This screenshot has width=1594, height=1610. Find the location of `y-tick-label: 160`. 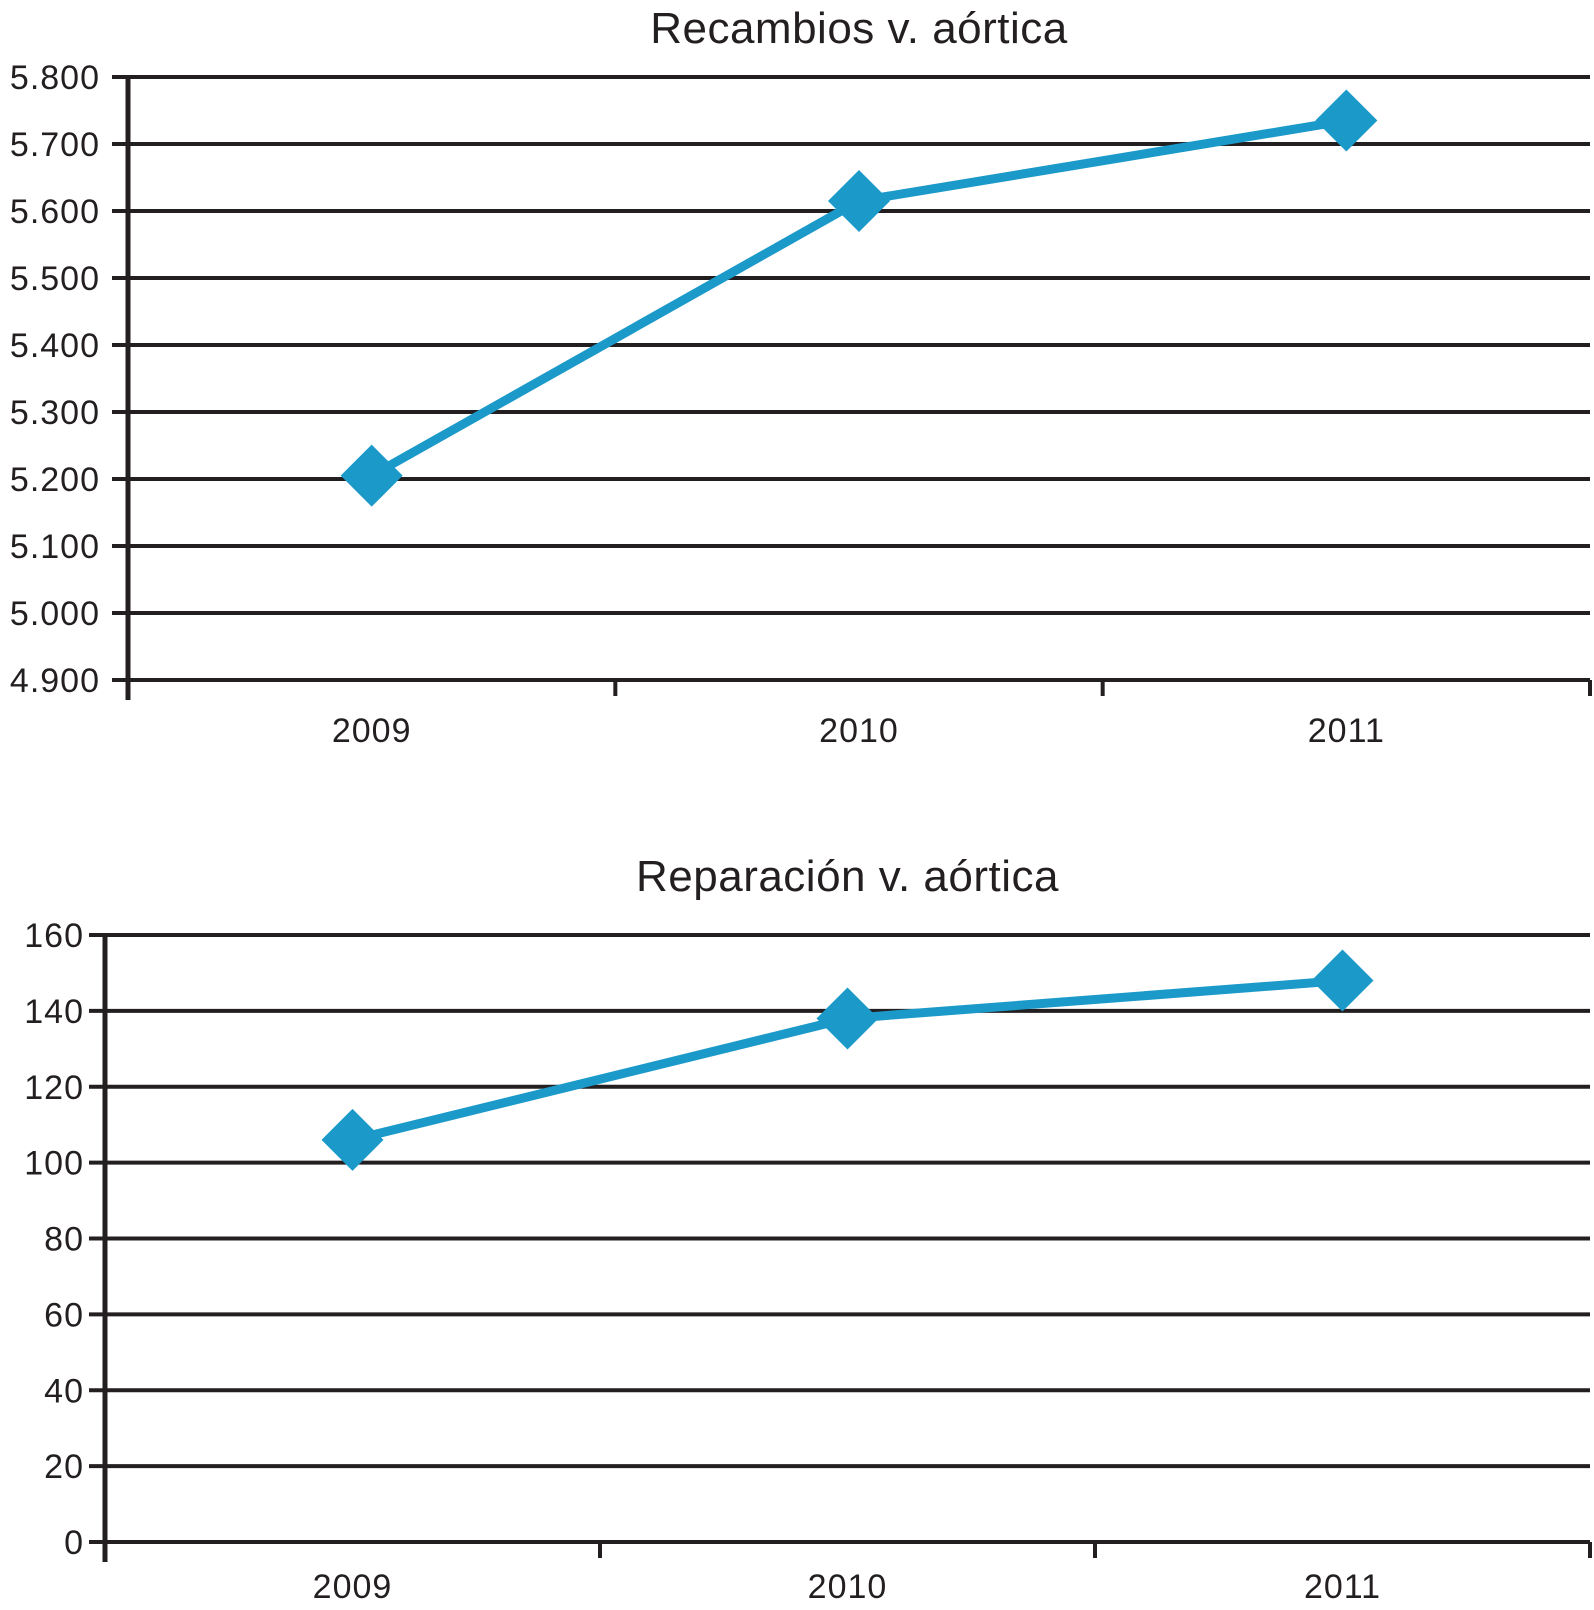

y-tick-label: 160 is located at coordinates (54, 936).